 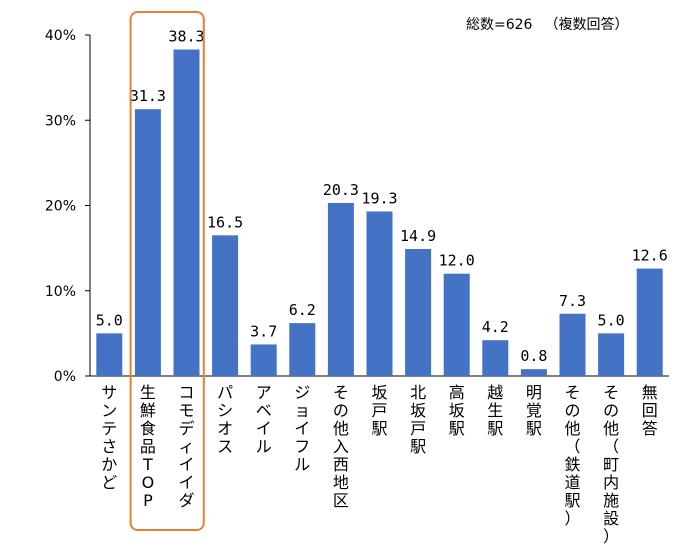 What do you see at coordinates (65, 377) in the screenshot?
I see `y-tick-label: 0%` at bounding box center [65, 377].